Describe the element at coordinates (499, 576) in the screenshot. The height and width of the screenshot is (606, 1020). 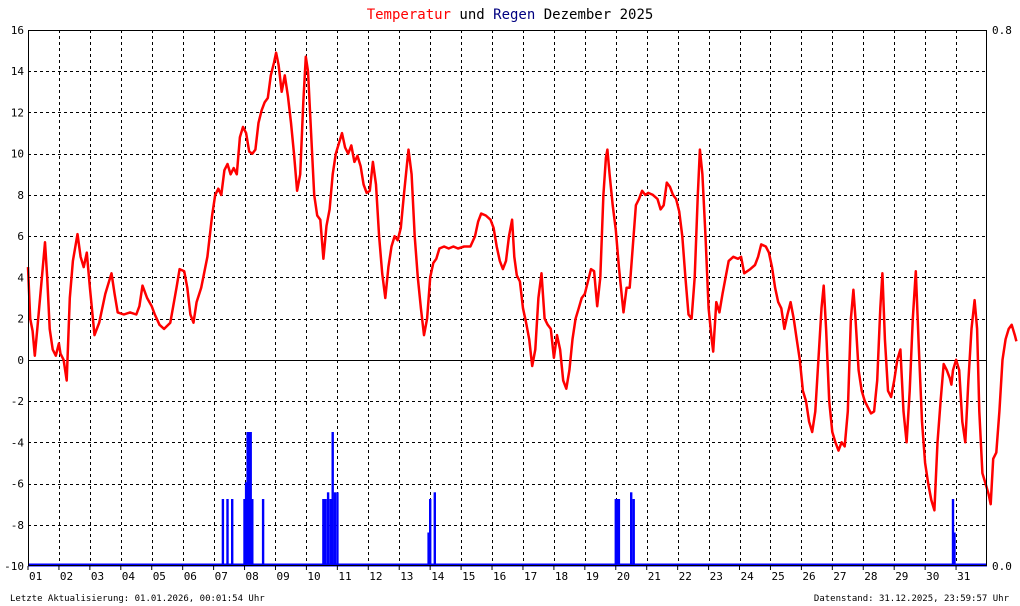
I see `x-tick-label: 16` at that location.